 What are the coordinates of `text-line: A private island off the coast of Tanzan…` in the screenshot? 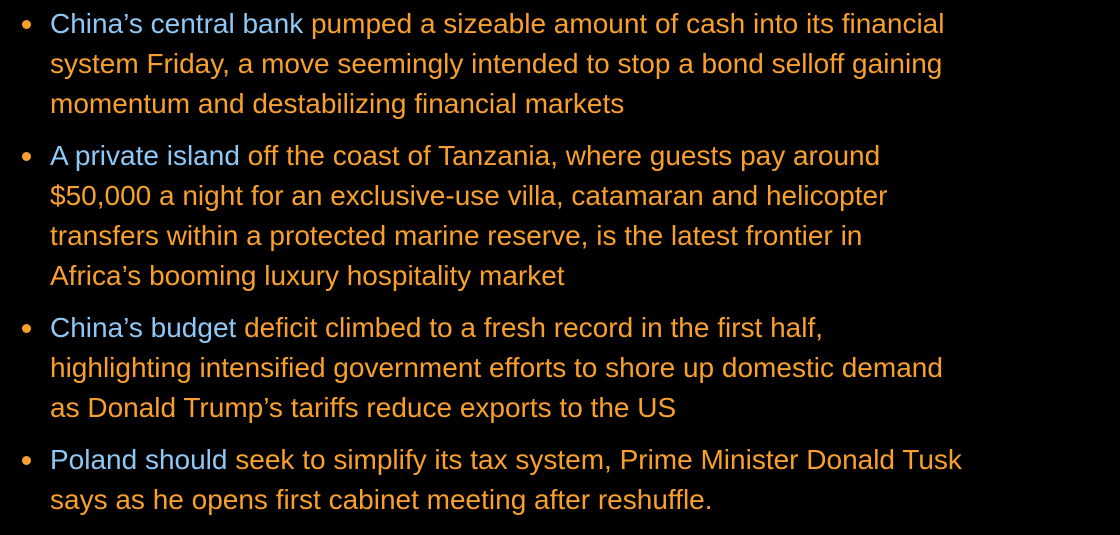 It's located at (585, 156).